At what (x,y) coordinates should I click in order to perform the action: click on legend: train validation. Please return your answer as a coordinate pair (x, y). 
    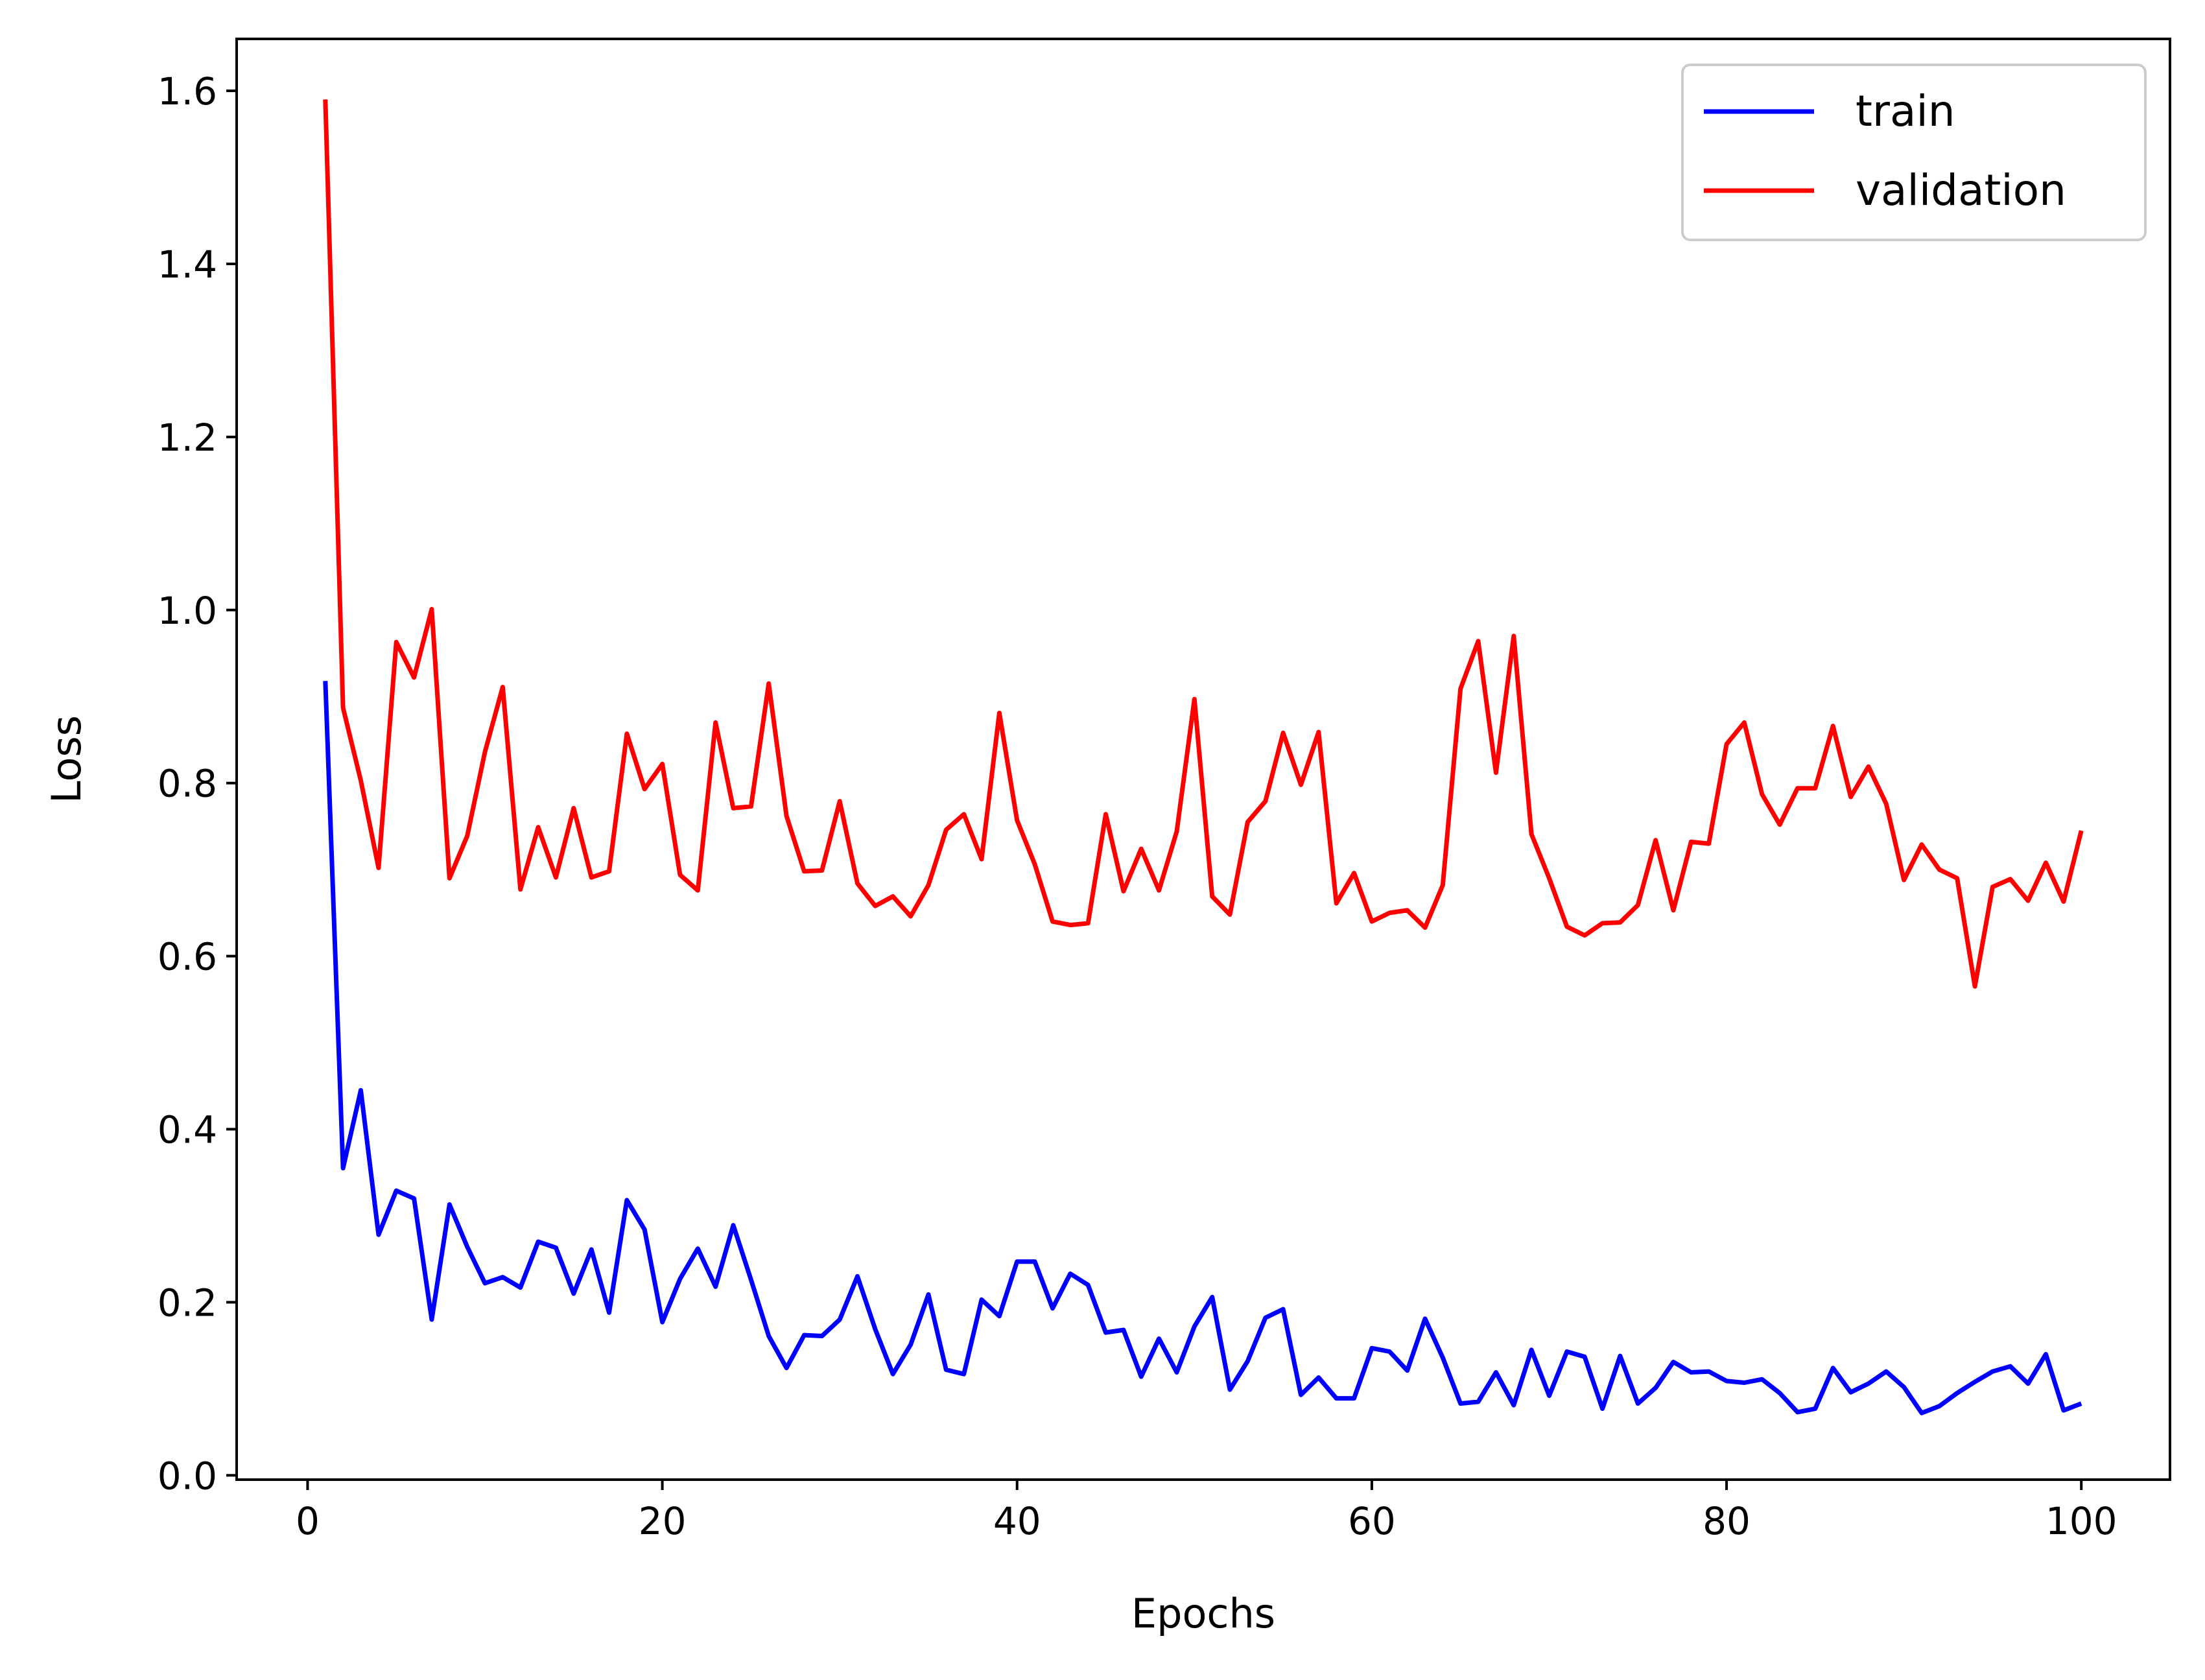
    Looking at the image, I should click on (1914, 152).